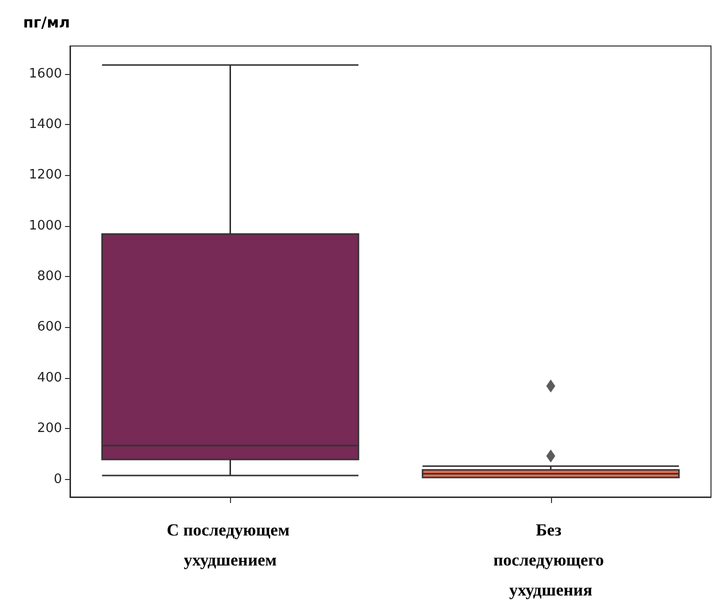 This screenshot has height=605, width=713. I want to click on y-tick-label: 600, so click(49, 327).